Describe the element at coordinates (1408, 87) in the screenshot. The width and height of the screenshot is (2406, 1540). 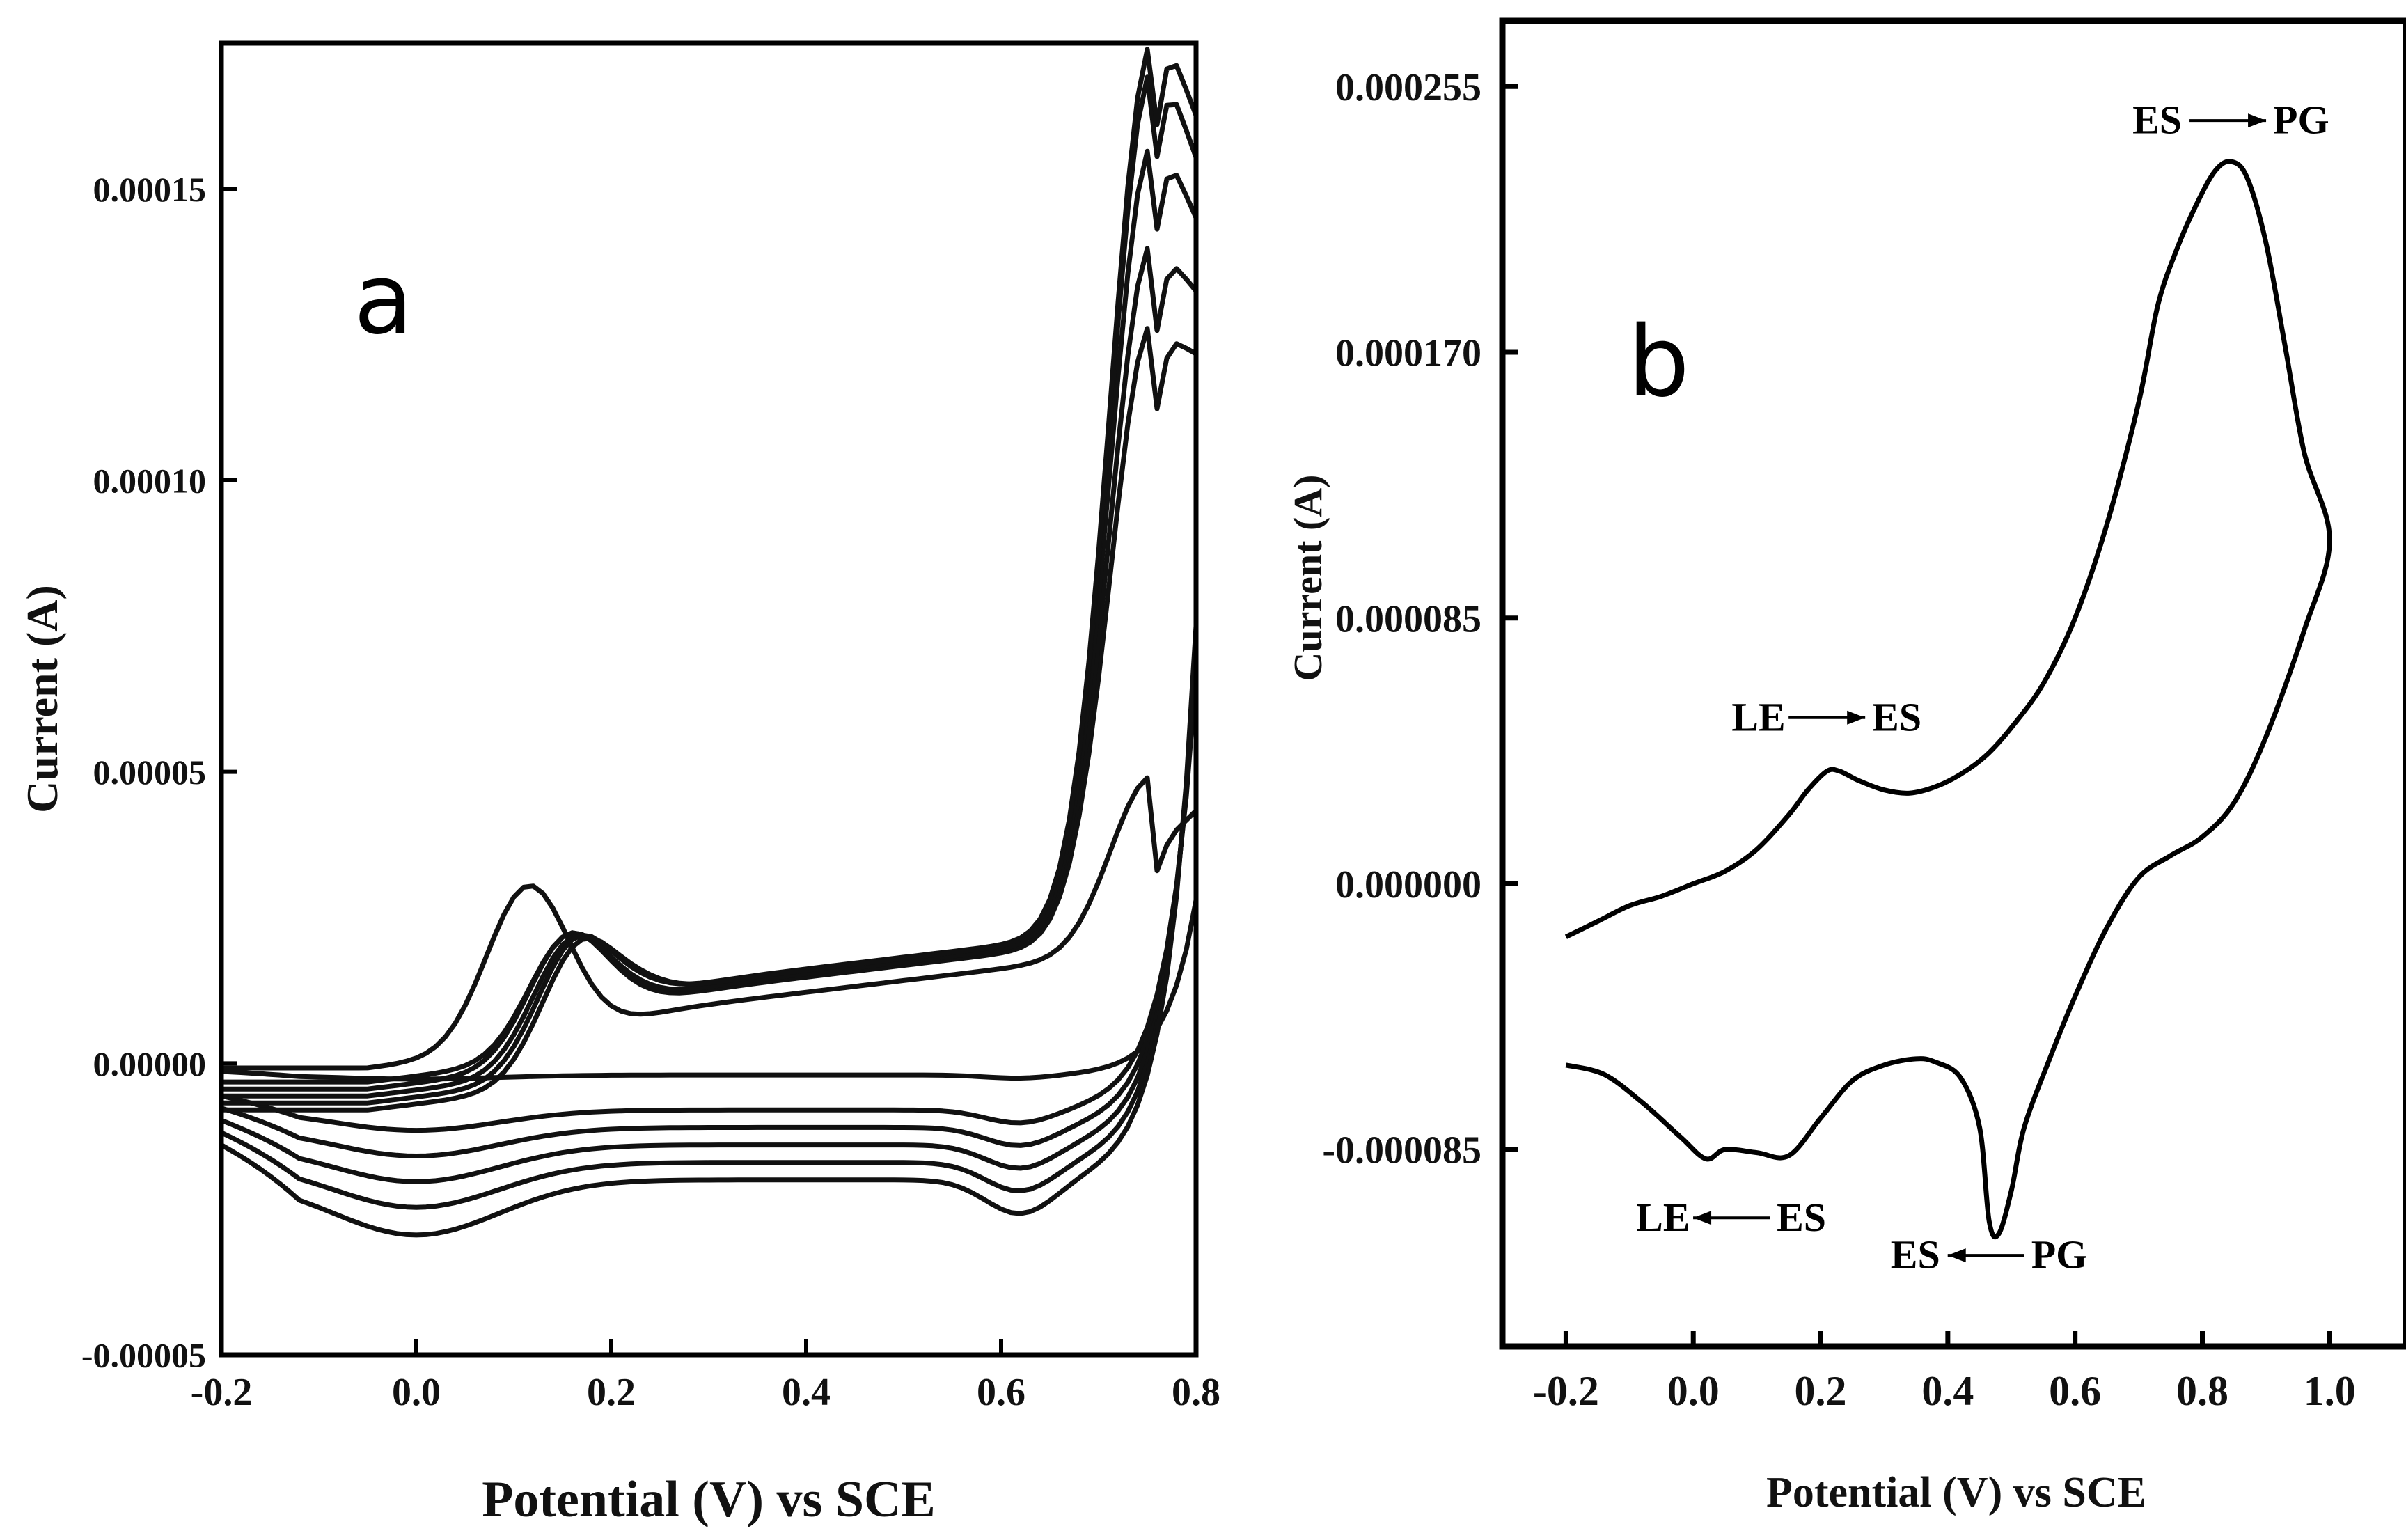
I see `panel-b-y-tick-label: 0.000255` at that location.